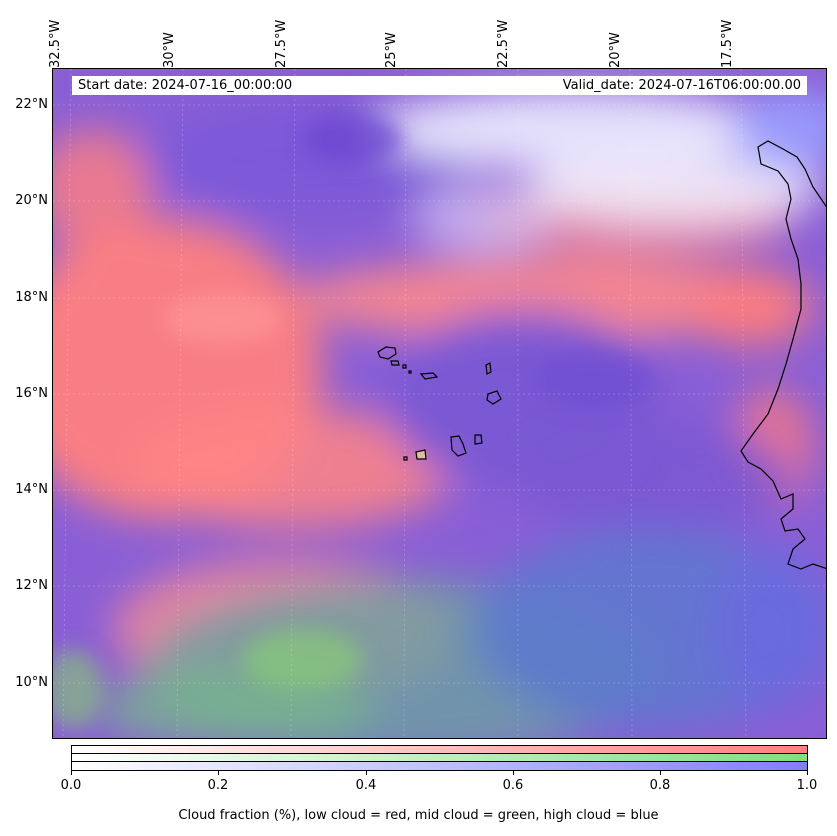 This screenshot has height=836, width=837. What do you see at coordinates (439, 750) in the screenshot?
I see `colorbar-low-cloud` at bounding box center [439, 750].